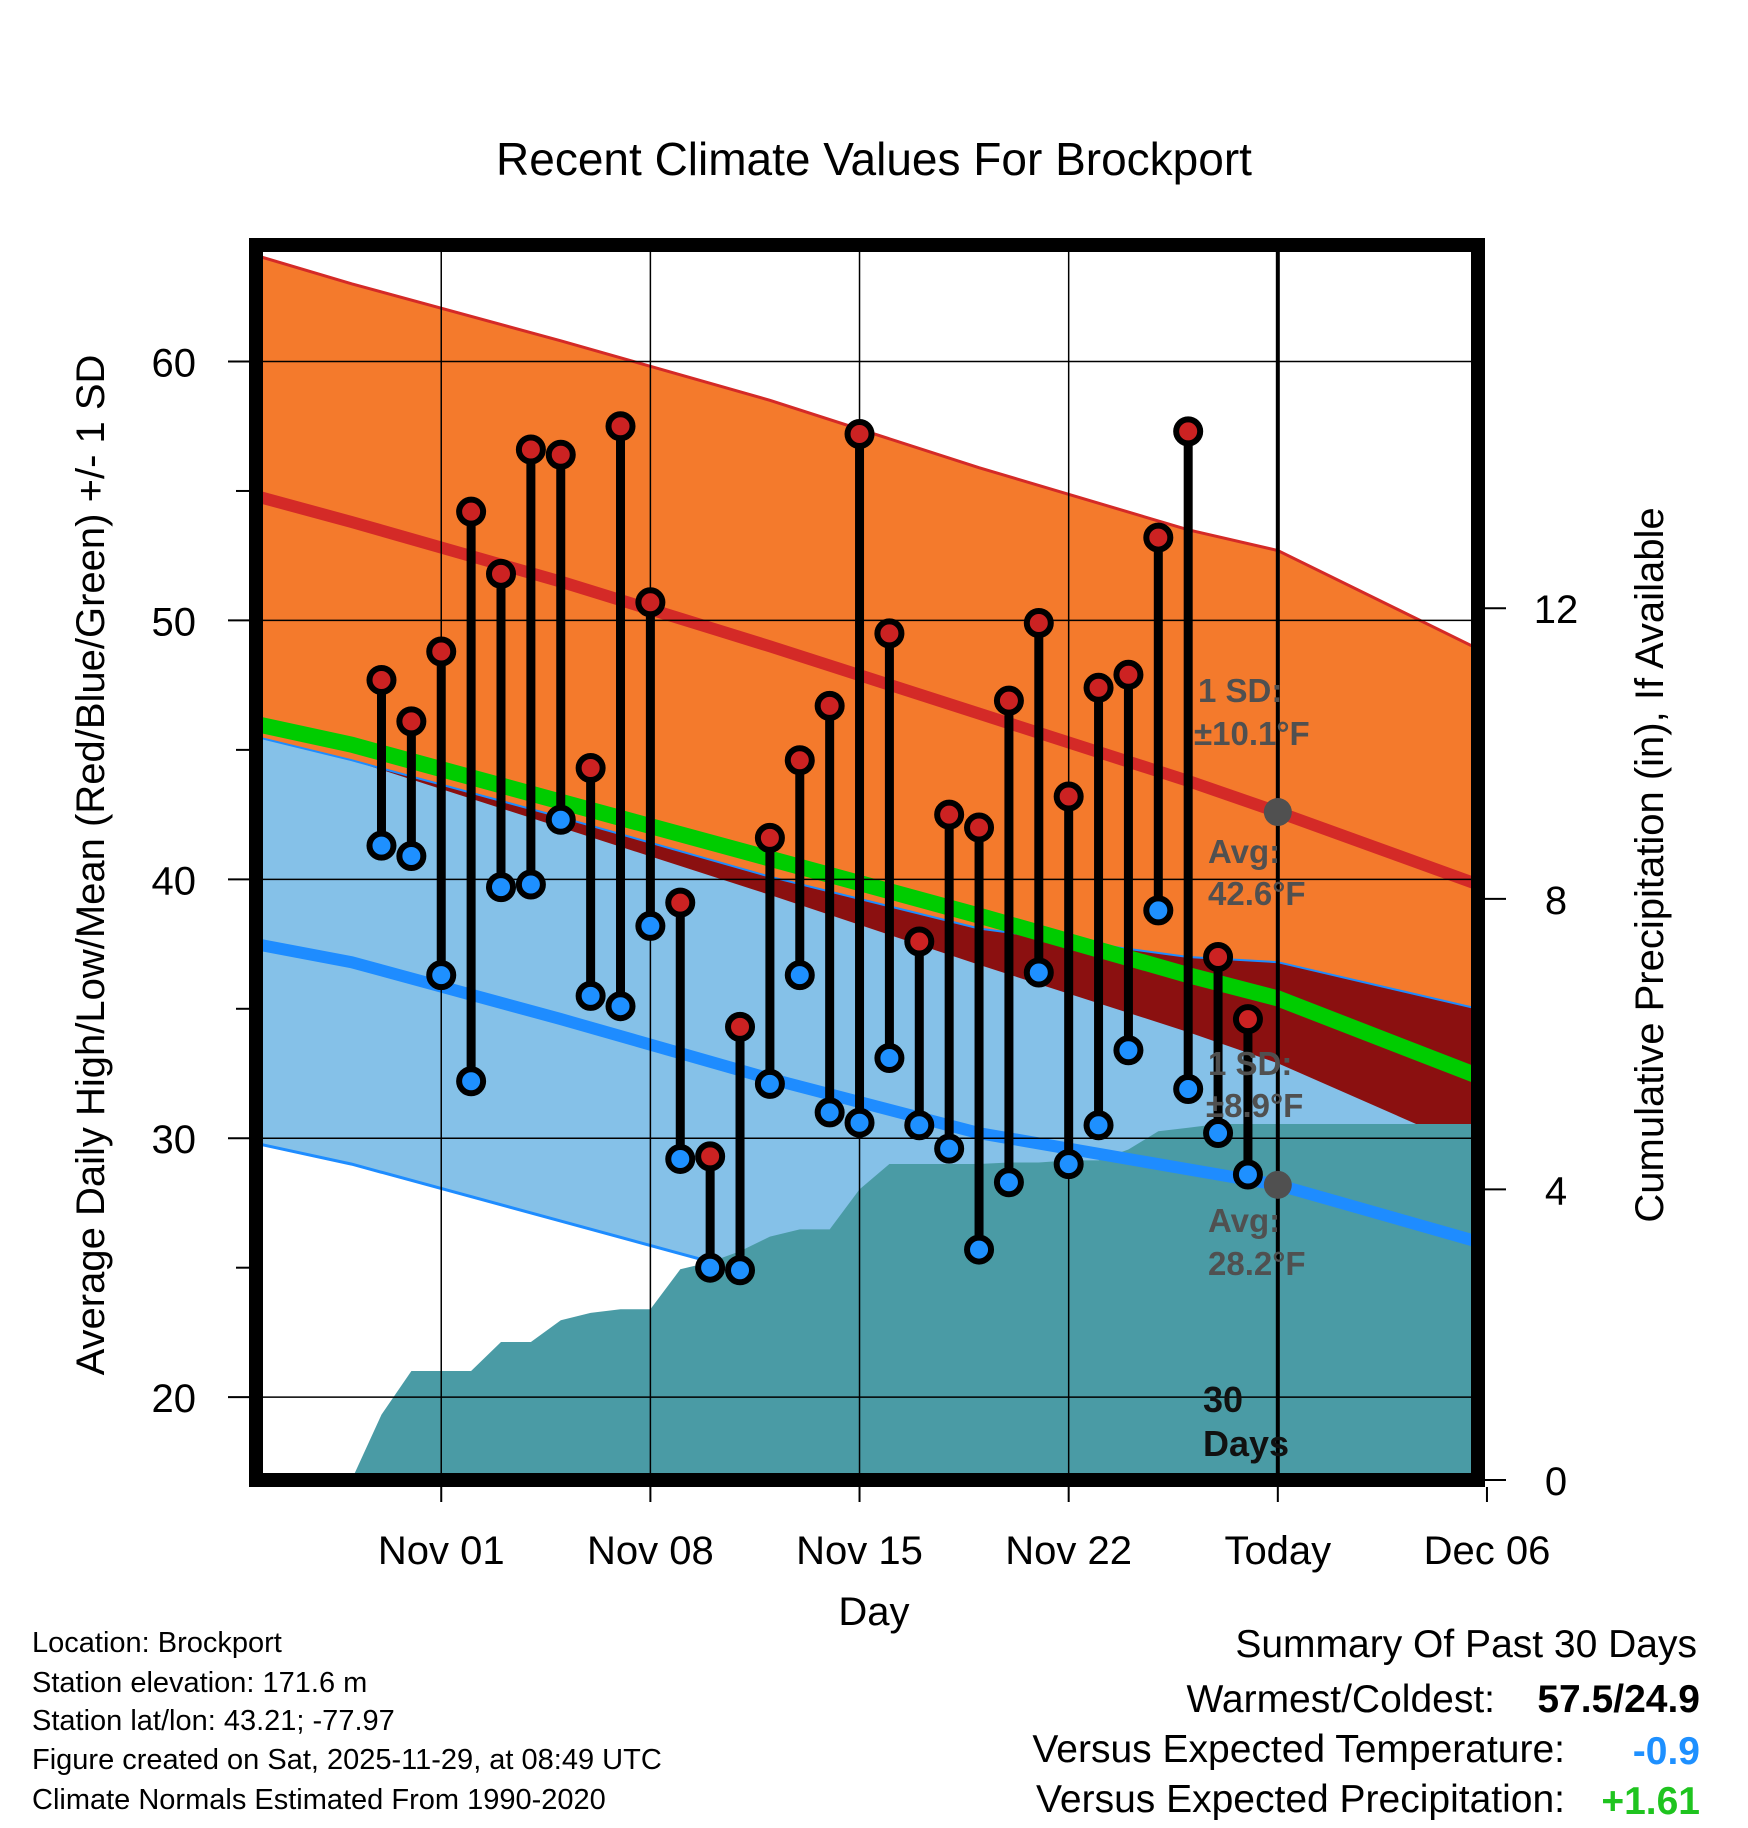 This screenshot has height=1828, width=1748. I want to click on footer-latlon: Station lat/lon: 43.21; -77.97, so click(213, 1721).